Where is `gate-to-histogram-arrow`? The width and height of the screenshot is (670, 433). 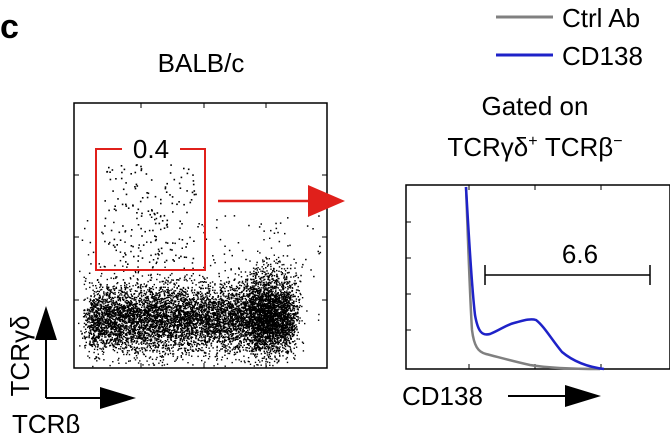
gate-to-histogram-arrow is located at coordinates (281, 201).